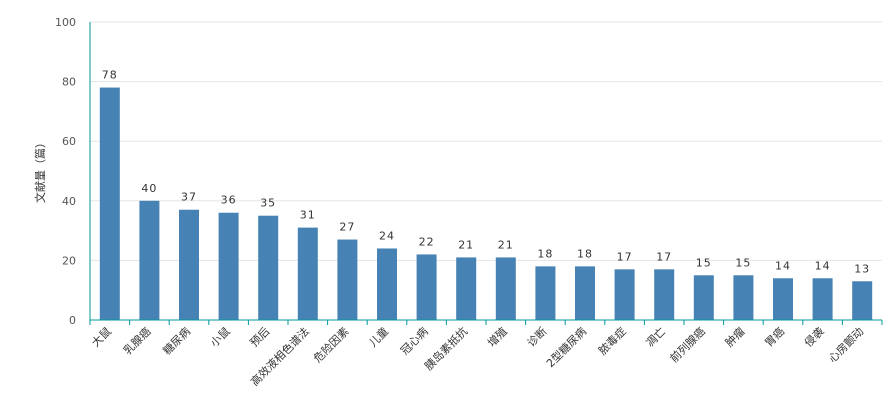 This screenshot has width=895, height=410. Describe the element at coordinates (496, 336) in the screenshot. I see `x-tick-label: 增殖` at that location.